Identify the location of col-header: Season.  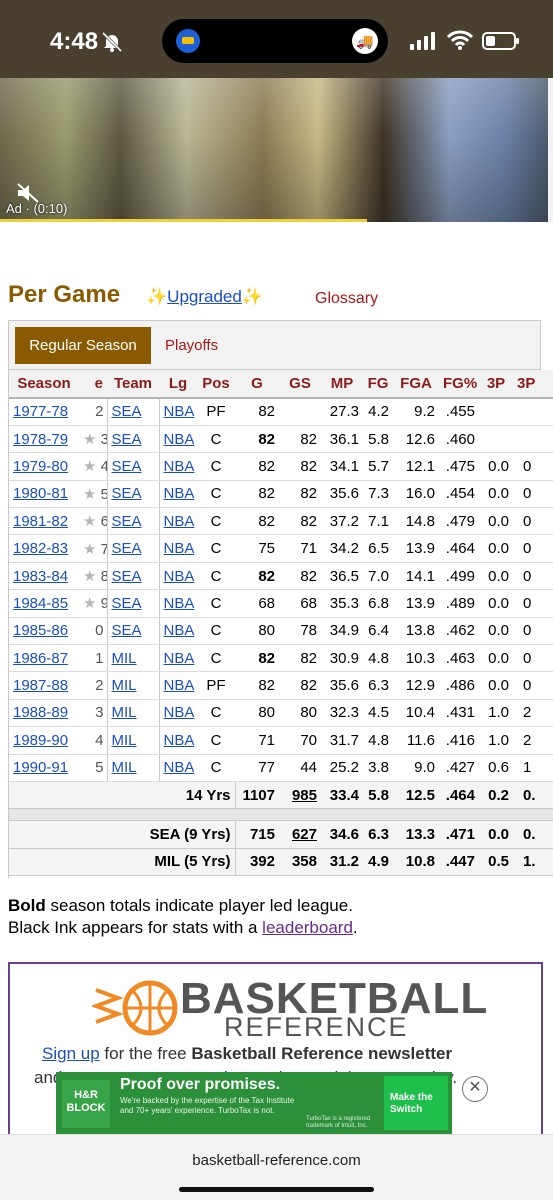
(44, 384).